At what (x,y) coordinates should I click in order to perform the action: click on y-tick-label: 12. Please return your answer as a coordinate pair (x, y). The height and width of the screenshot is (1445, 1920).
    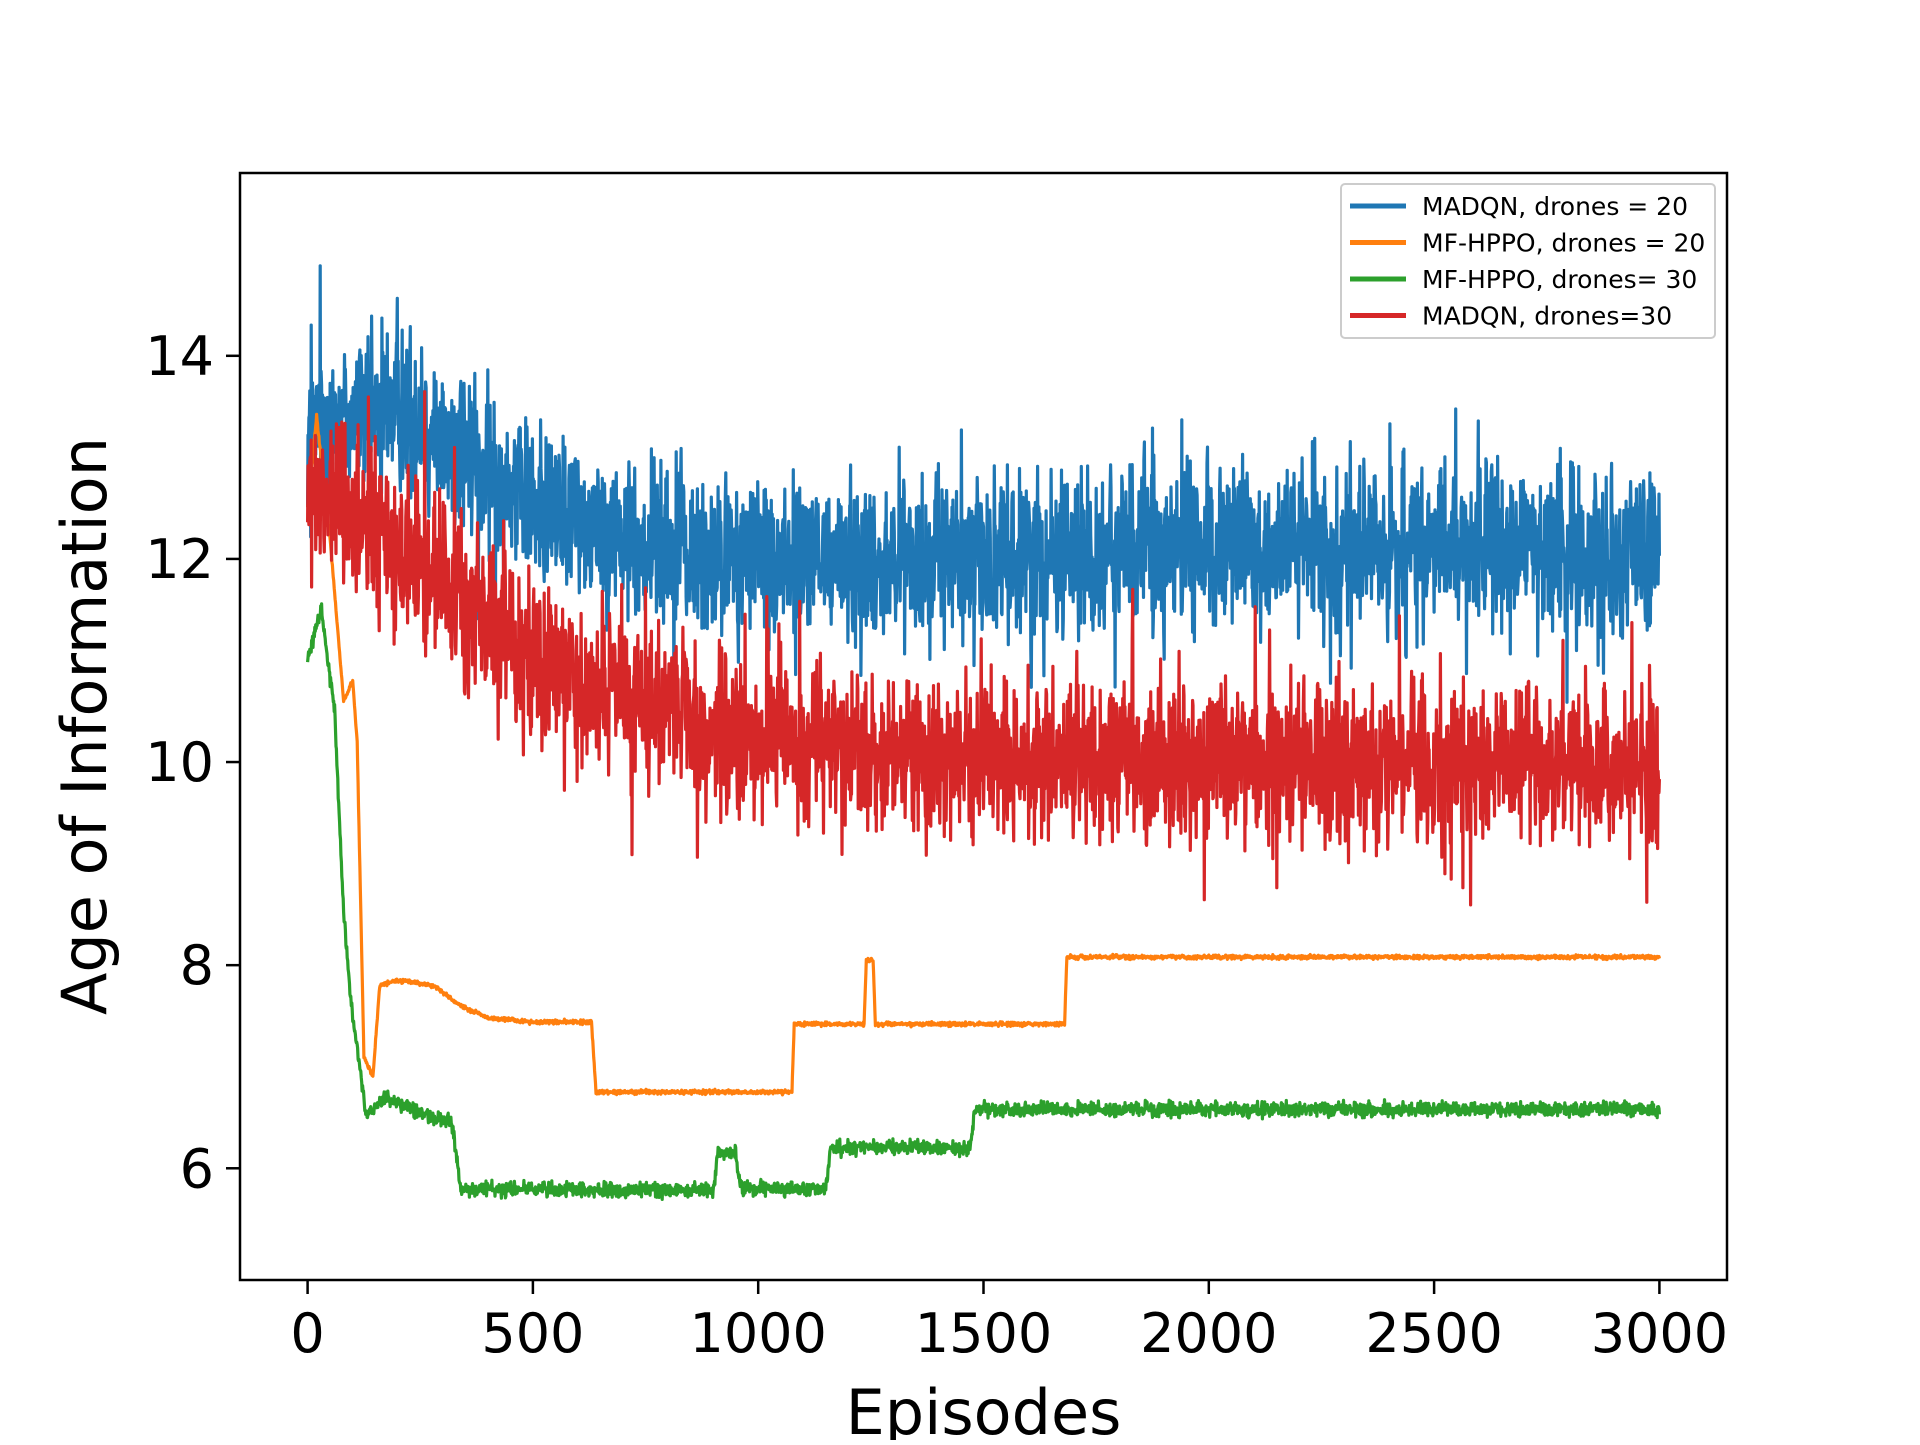
    Looking at the image, I should click on (179, 559).